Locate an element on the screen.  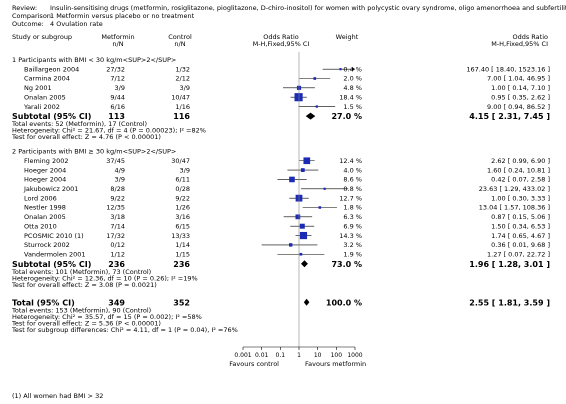
study-metformin-1-4: 9/22 is located at coordinates (117, 198).